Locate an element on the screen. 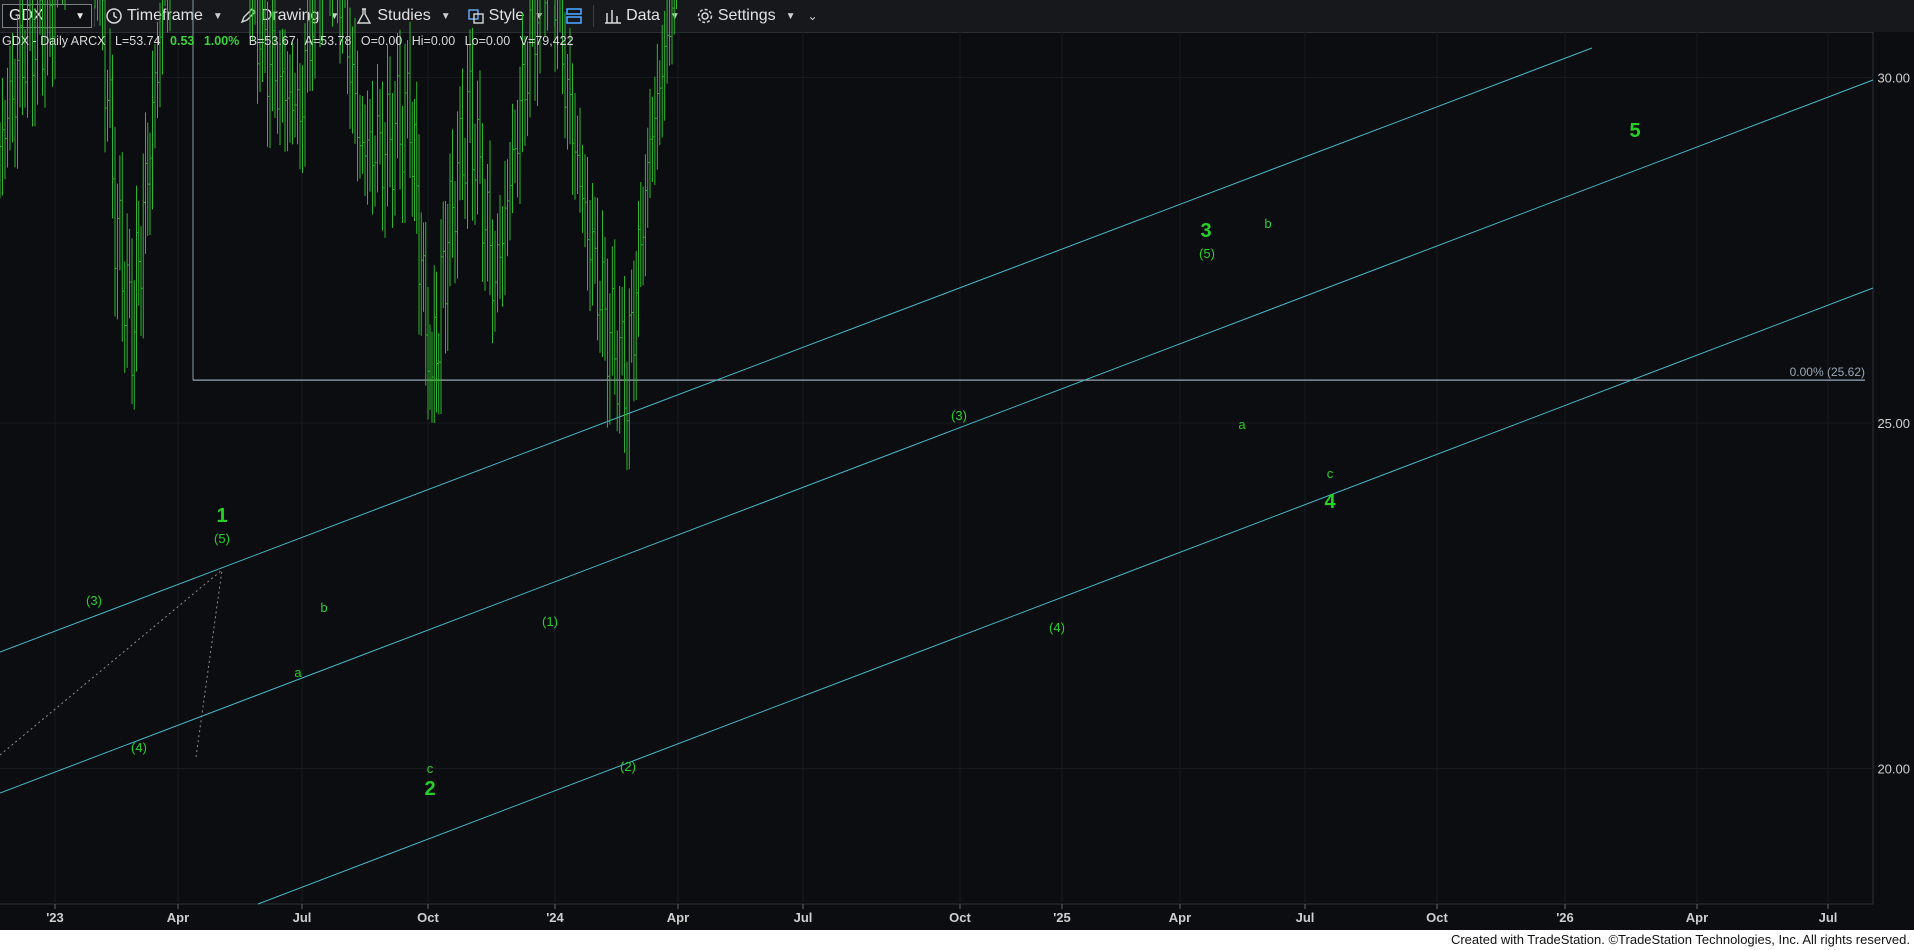 This screenshot has height=950, width=1914. low-price: Lo=0.00 is located at coordinates (487, 41).